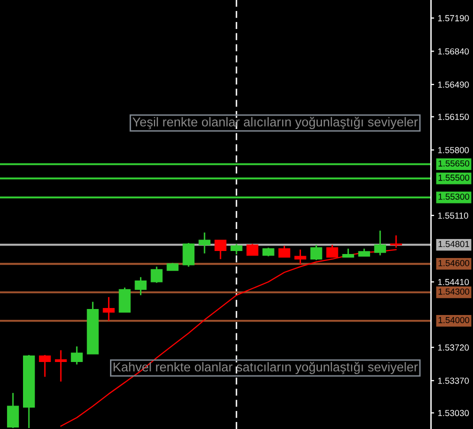  Describe the element at coordinates (453, 51) in the screenshot. I see `y-tick-label: 1.56840` at that location.